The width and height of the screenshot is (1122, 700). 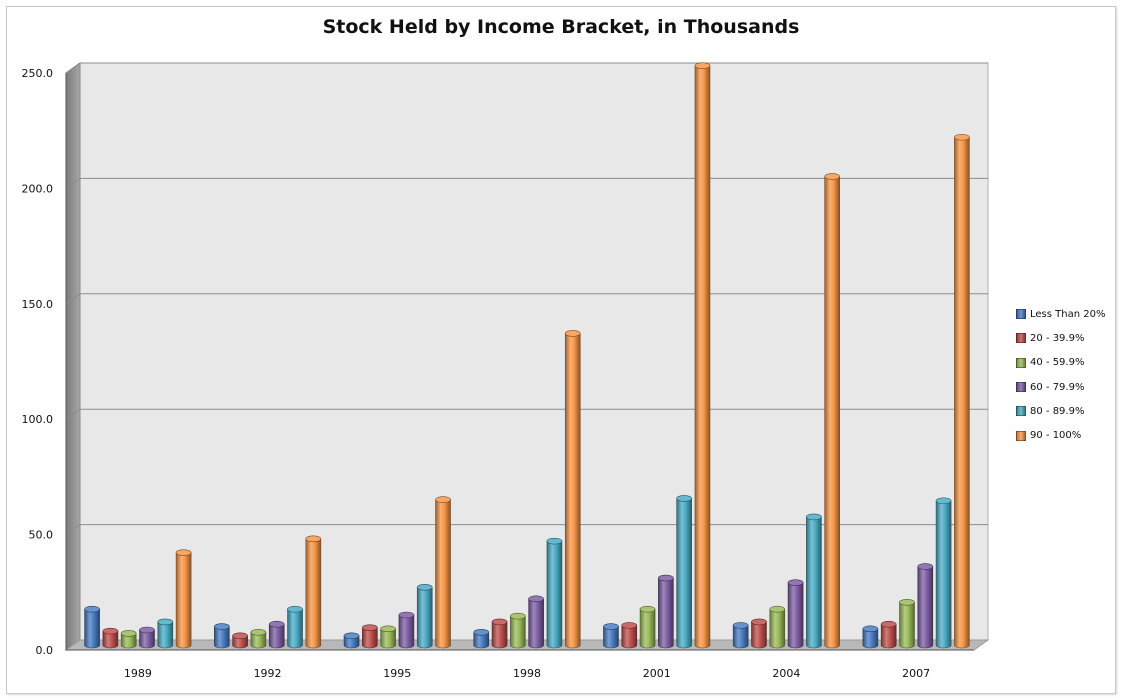 I want to click on legend-label: 40 - 59.9%, so click(x=1057, y=363).